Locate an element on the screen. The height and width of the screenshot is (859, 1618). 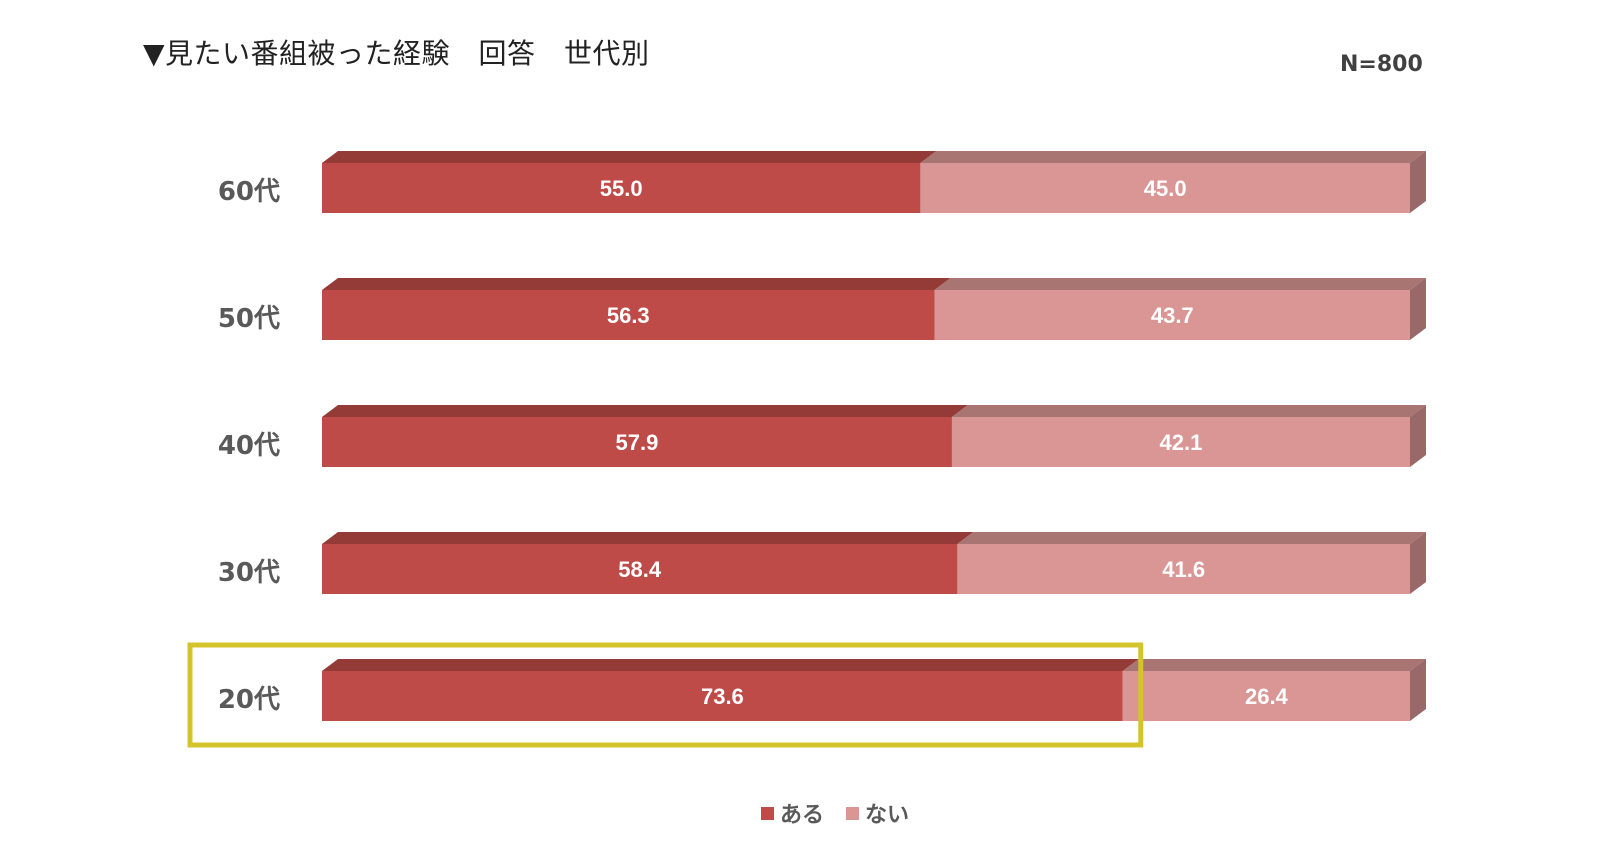
legend-item-aru: ある is located at coordinates (792, 813).